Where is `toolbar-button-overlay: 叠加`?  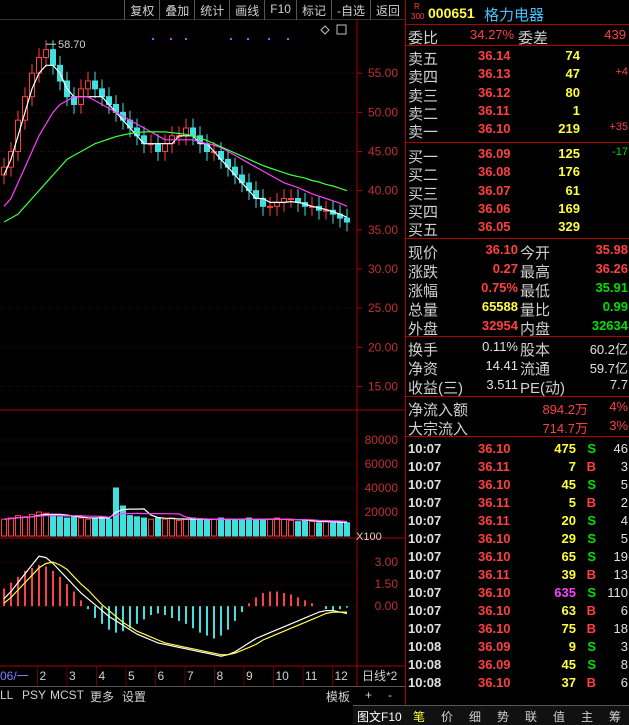 toolbar-button-overlay: 叠加 is located at coordinates (176, 10).